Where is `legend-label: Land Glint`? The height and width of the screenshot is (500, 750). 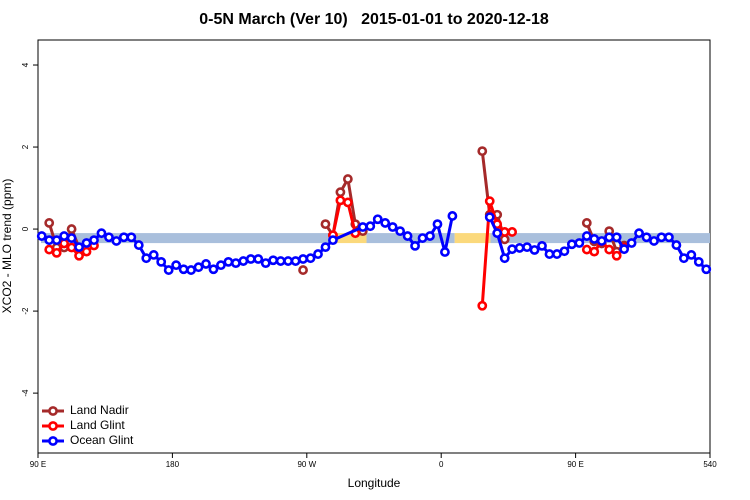
legend-label: Land Glint is located at coordinates (97, 425).